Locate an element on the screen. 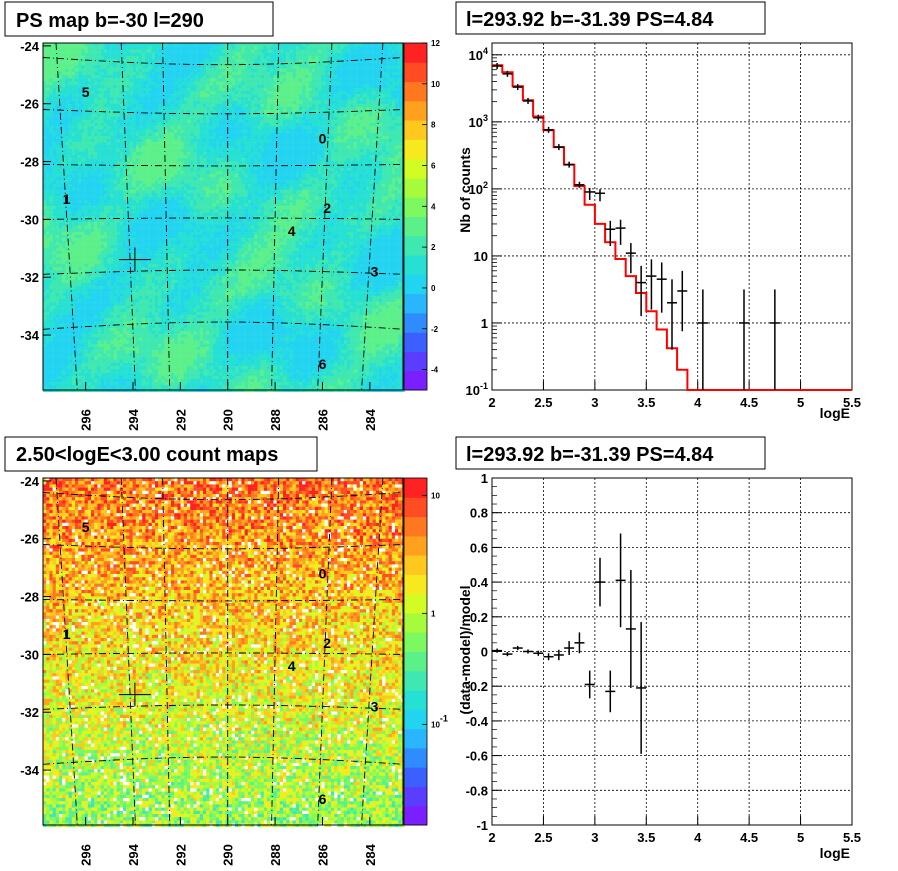 Image resolution: width=898 pixels, height=871 pixels. y-tick-label: -0.2 is located at coordinates (477, 686).